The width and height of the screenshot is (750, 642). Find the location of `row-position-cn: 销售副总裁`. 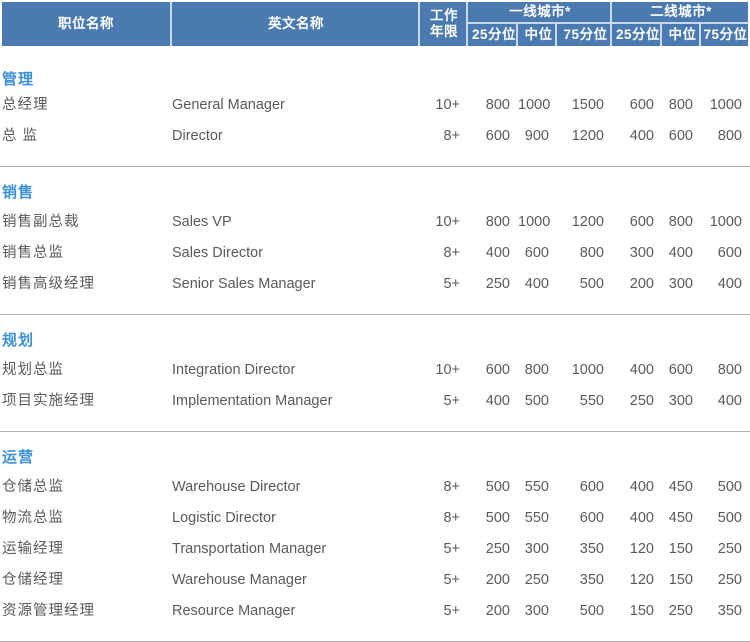

row-position-cn: 销售副总裁 is located at coordinates (41, 222).